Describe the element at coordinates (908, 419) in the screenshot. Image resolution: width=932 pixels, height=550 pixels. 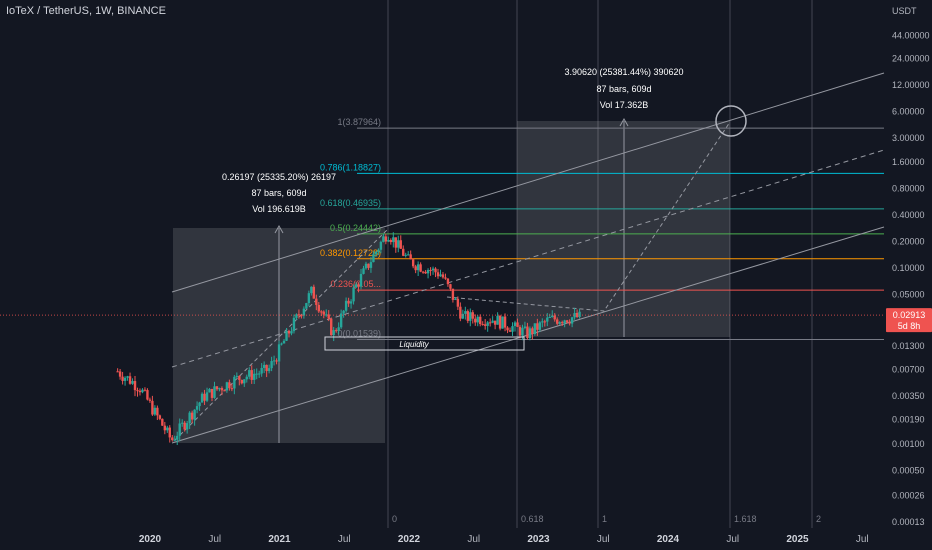
I see `y-tick-label: 0.00190` at that location.